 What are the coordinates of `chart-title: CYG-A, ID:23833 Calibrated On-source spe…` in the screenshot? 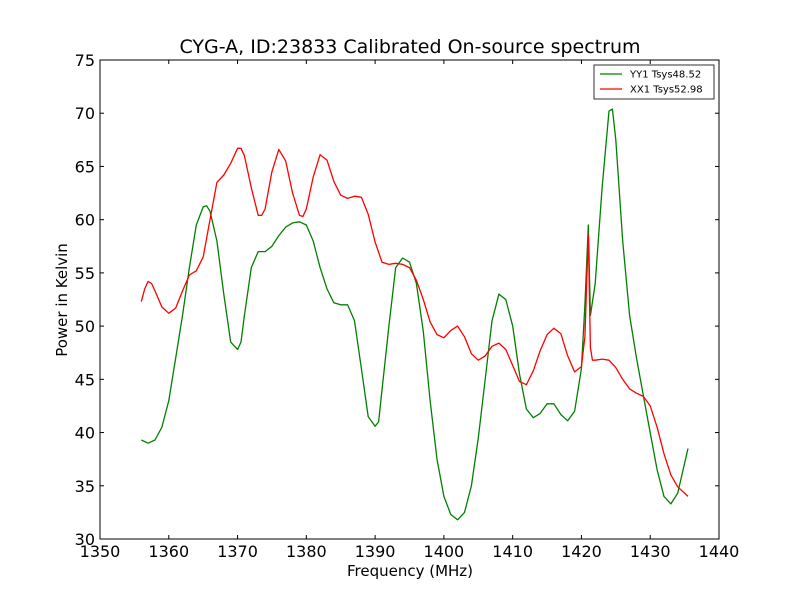 It's located at (409, 47).